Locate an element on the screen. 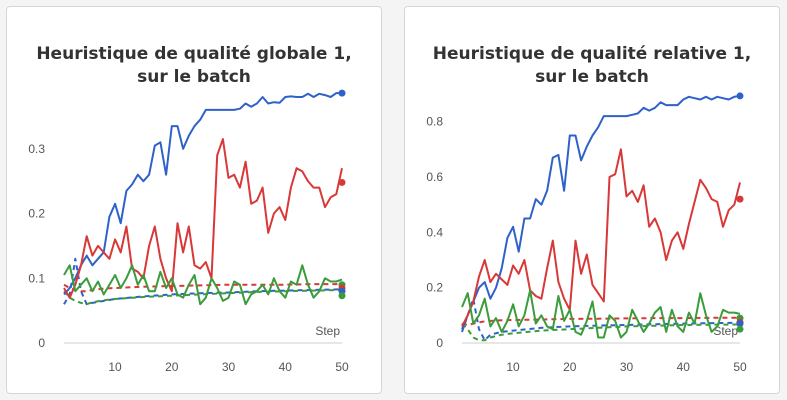 This screenshot has height=400, width=787. y-tick-label: 0.3 is located at coordinates (36, 149).